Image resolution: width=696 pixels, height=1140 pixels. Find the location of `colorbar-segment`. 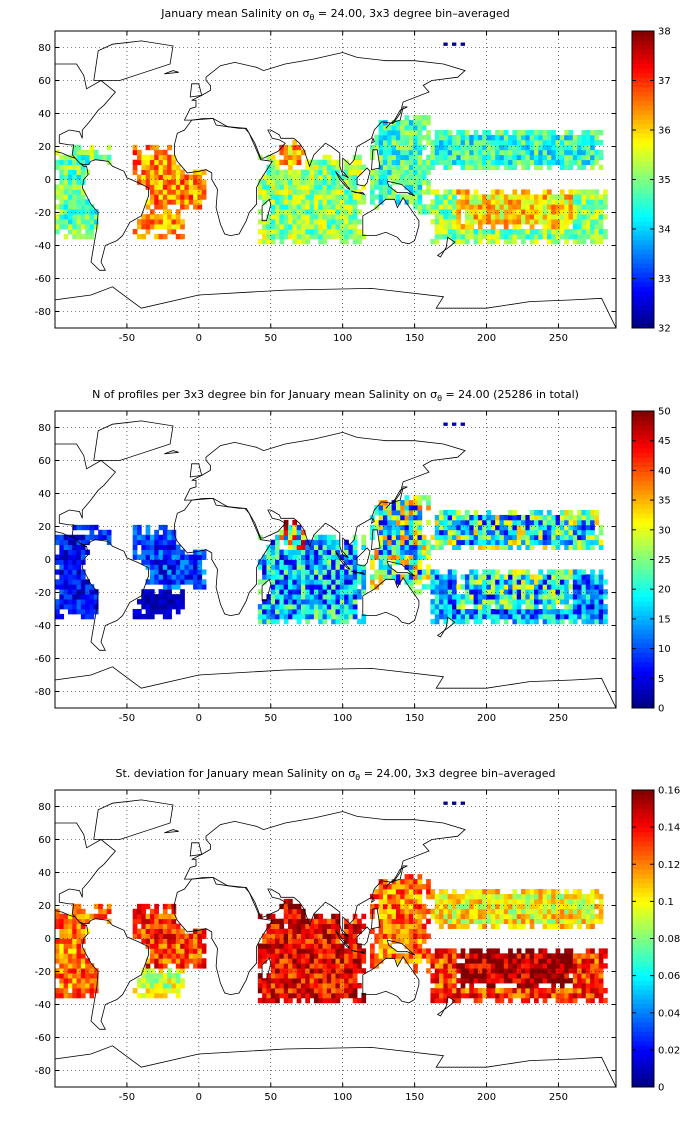

colorbar-segment is located at coordinates (643, 126).